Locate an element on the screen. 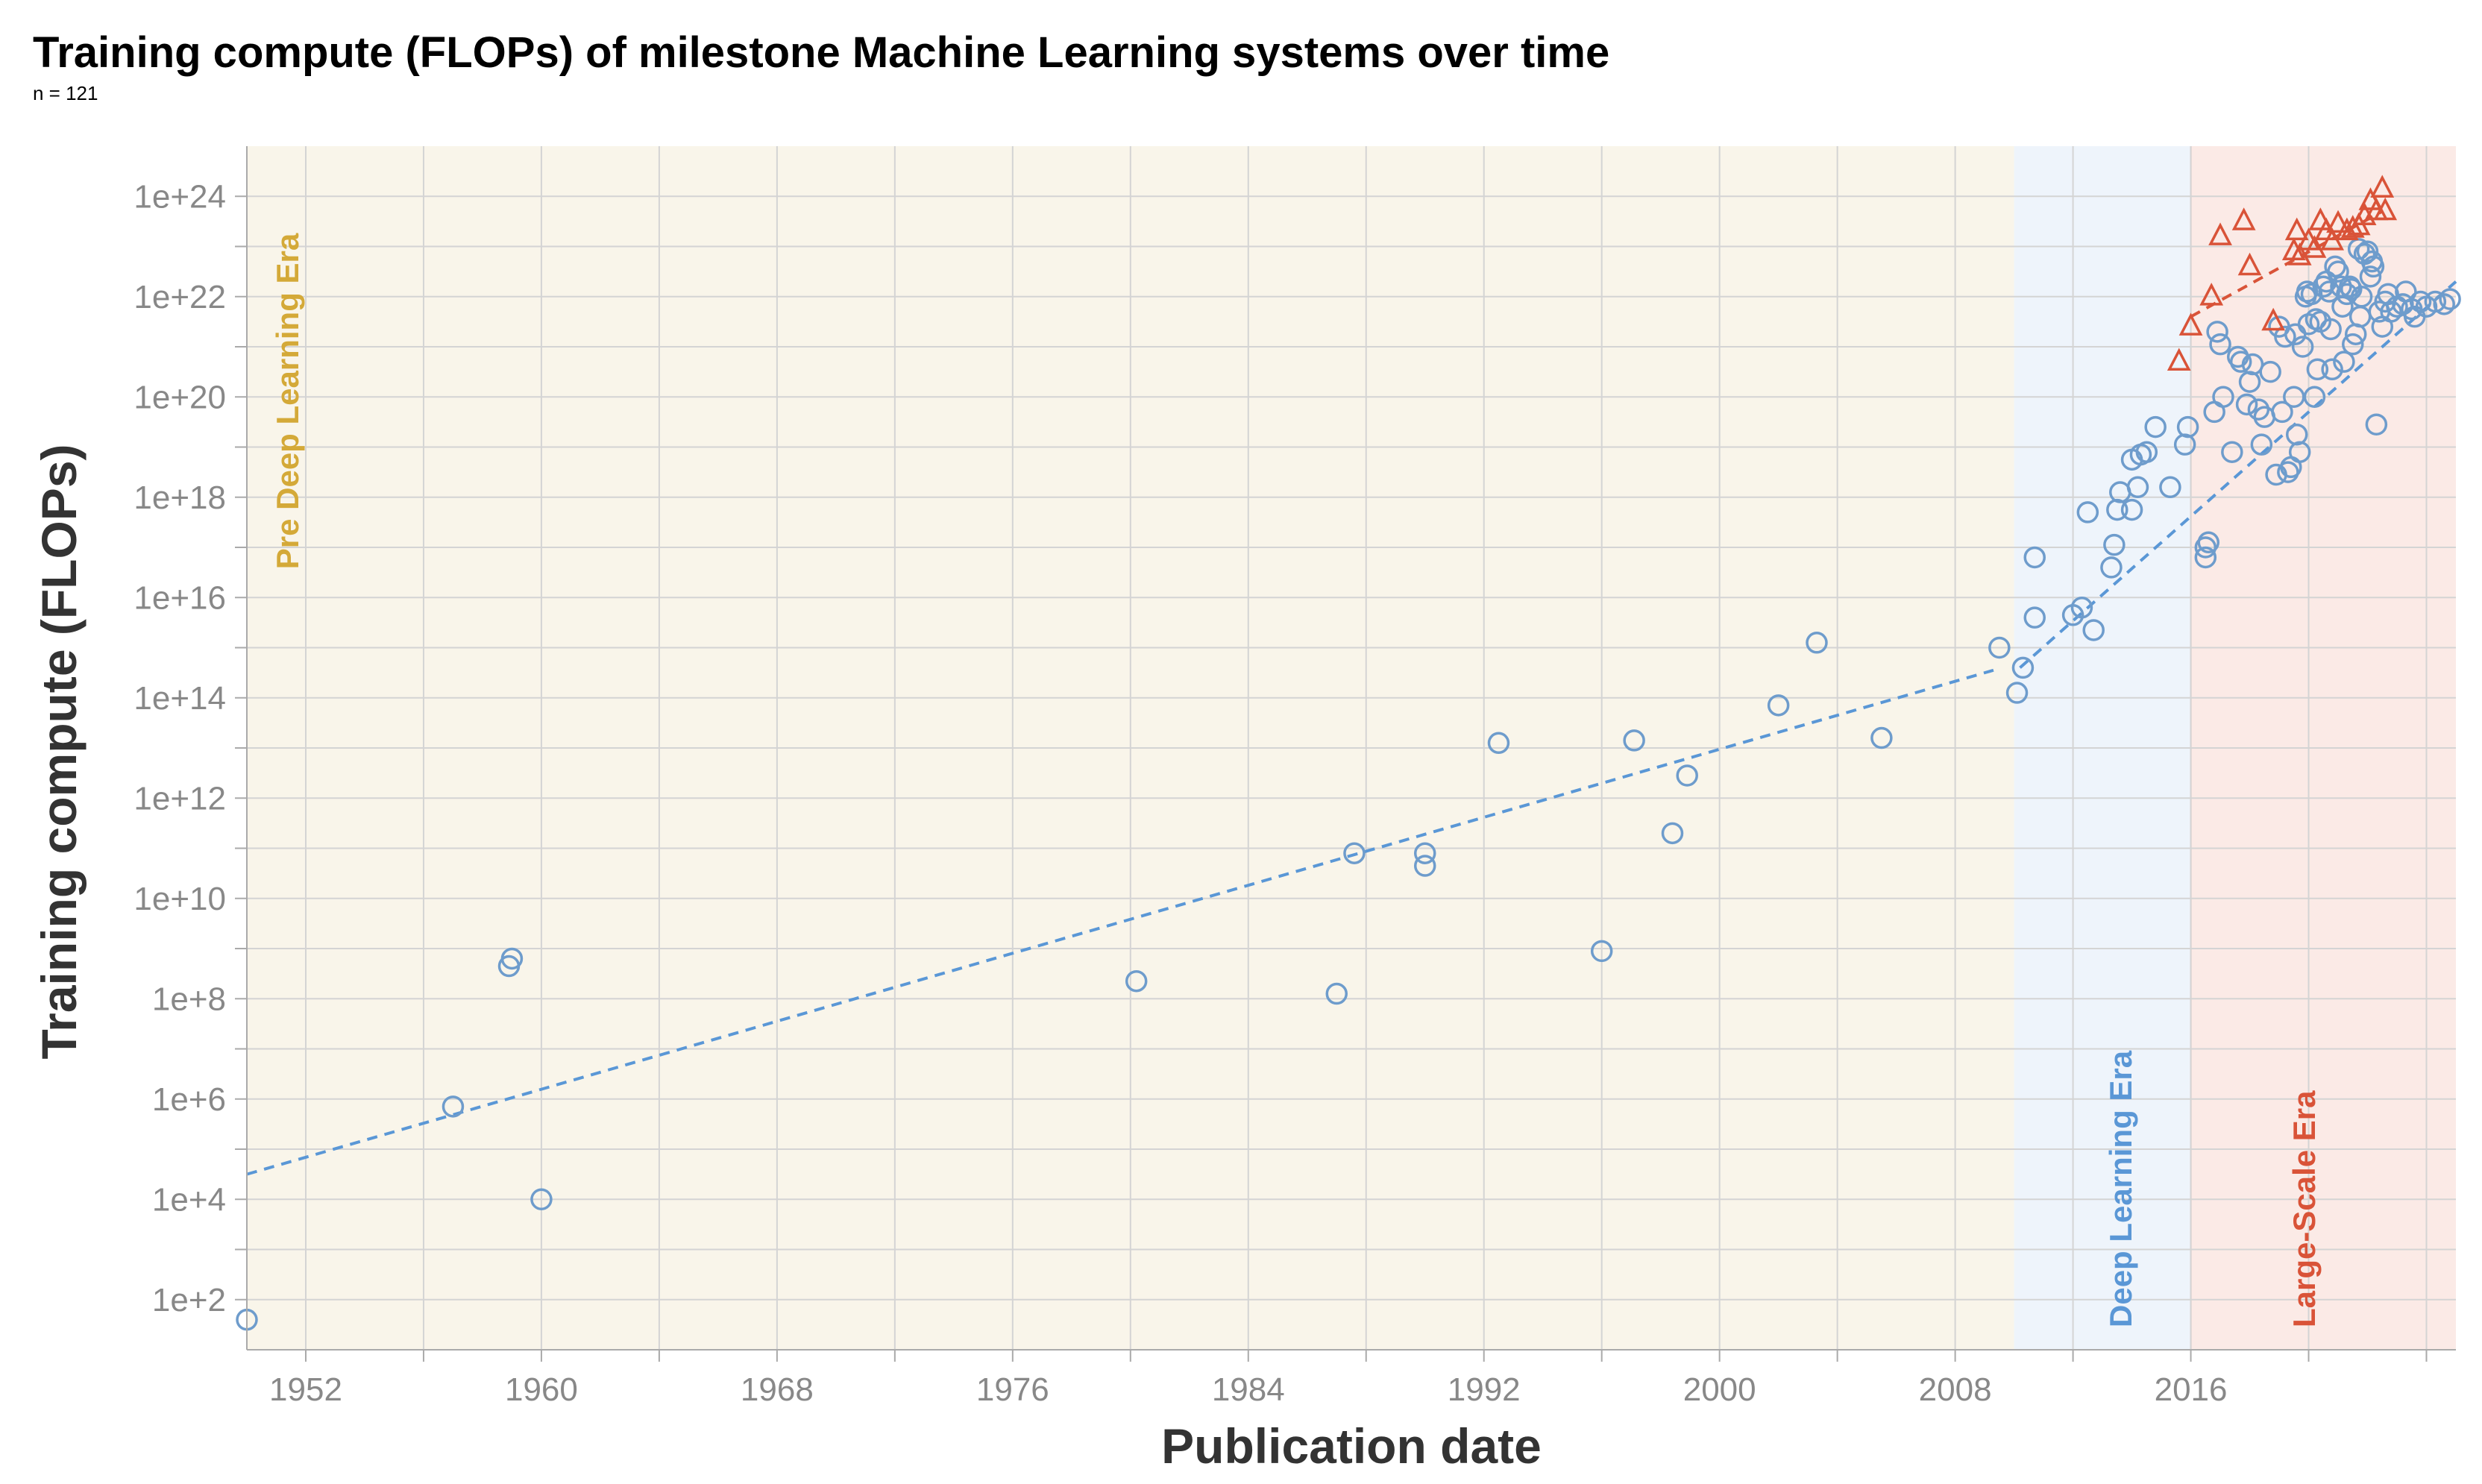 Image resolution: width=2482 pixels, height=1484 pixels. y-tick-label: 1e+10 is located at coordinates (179, 899).